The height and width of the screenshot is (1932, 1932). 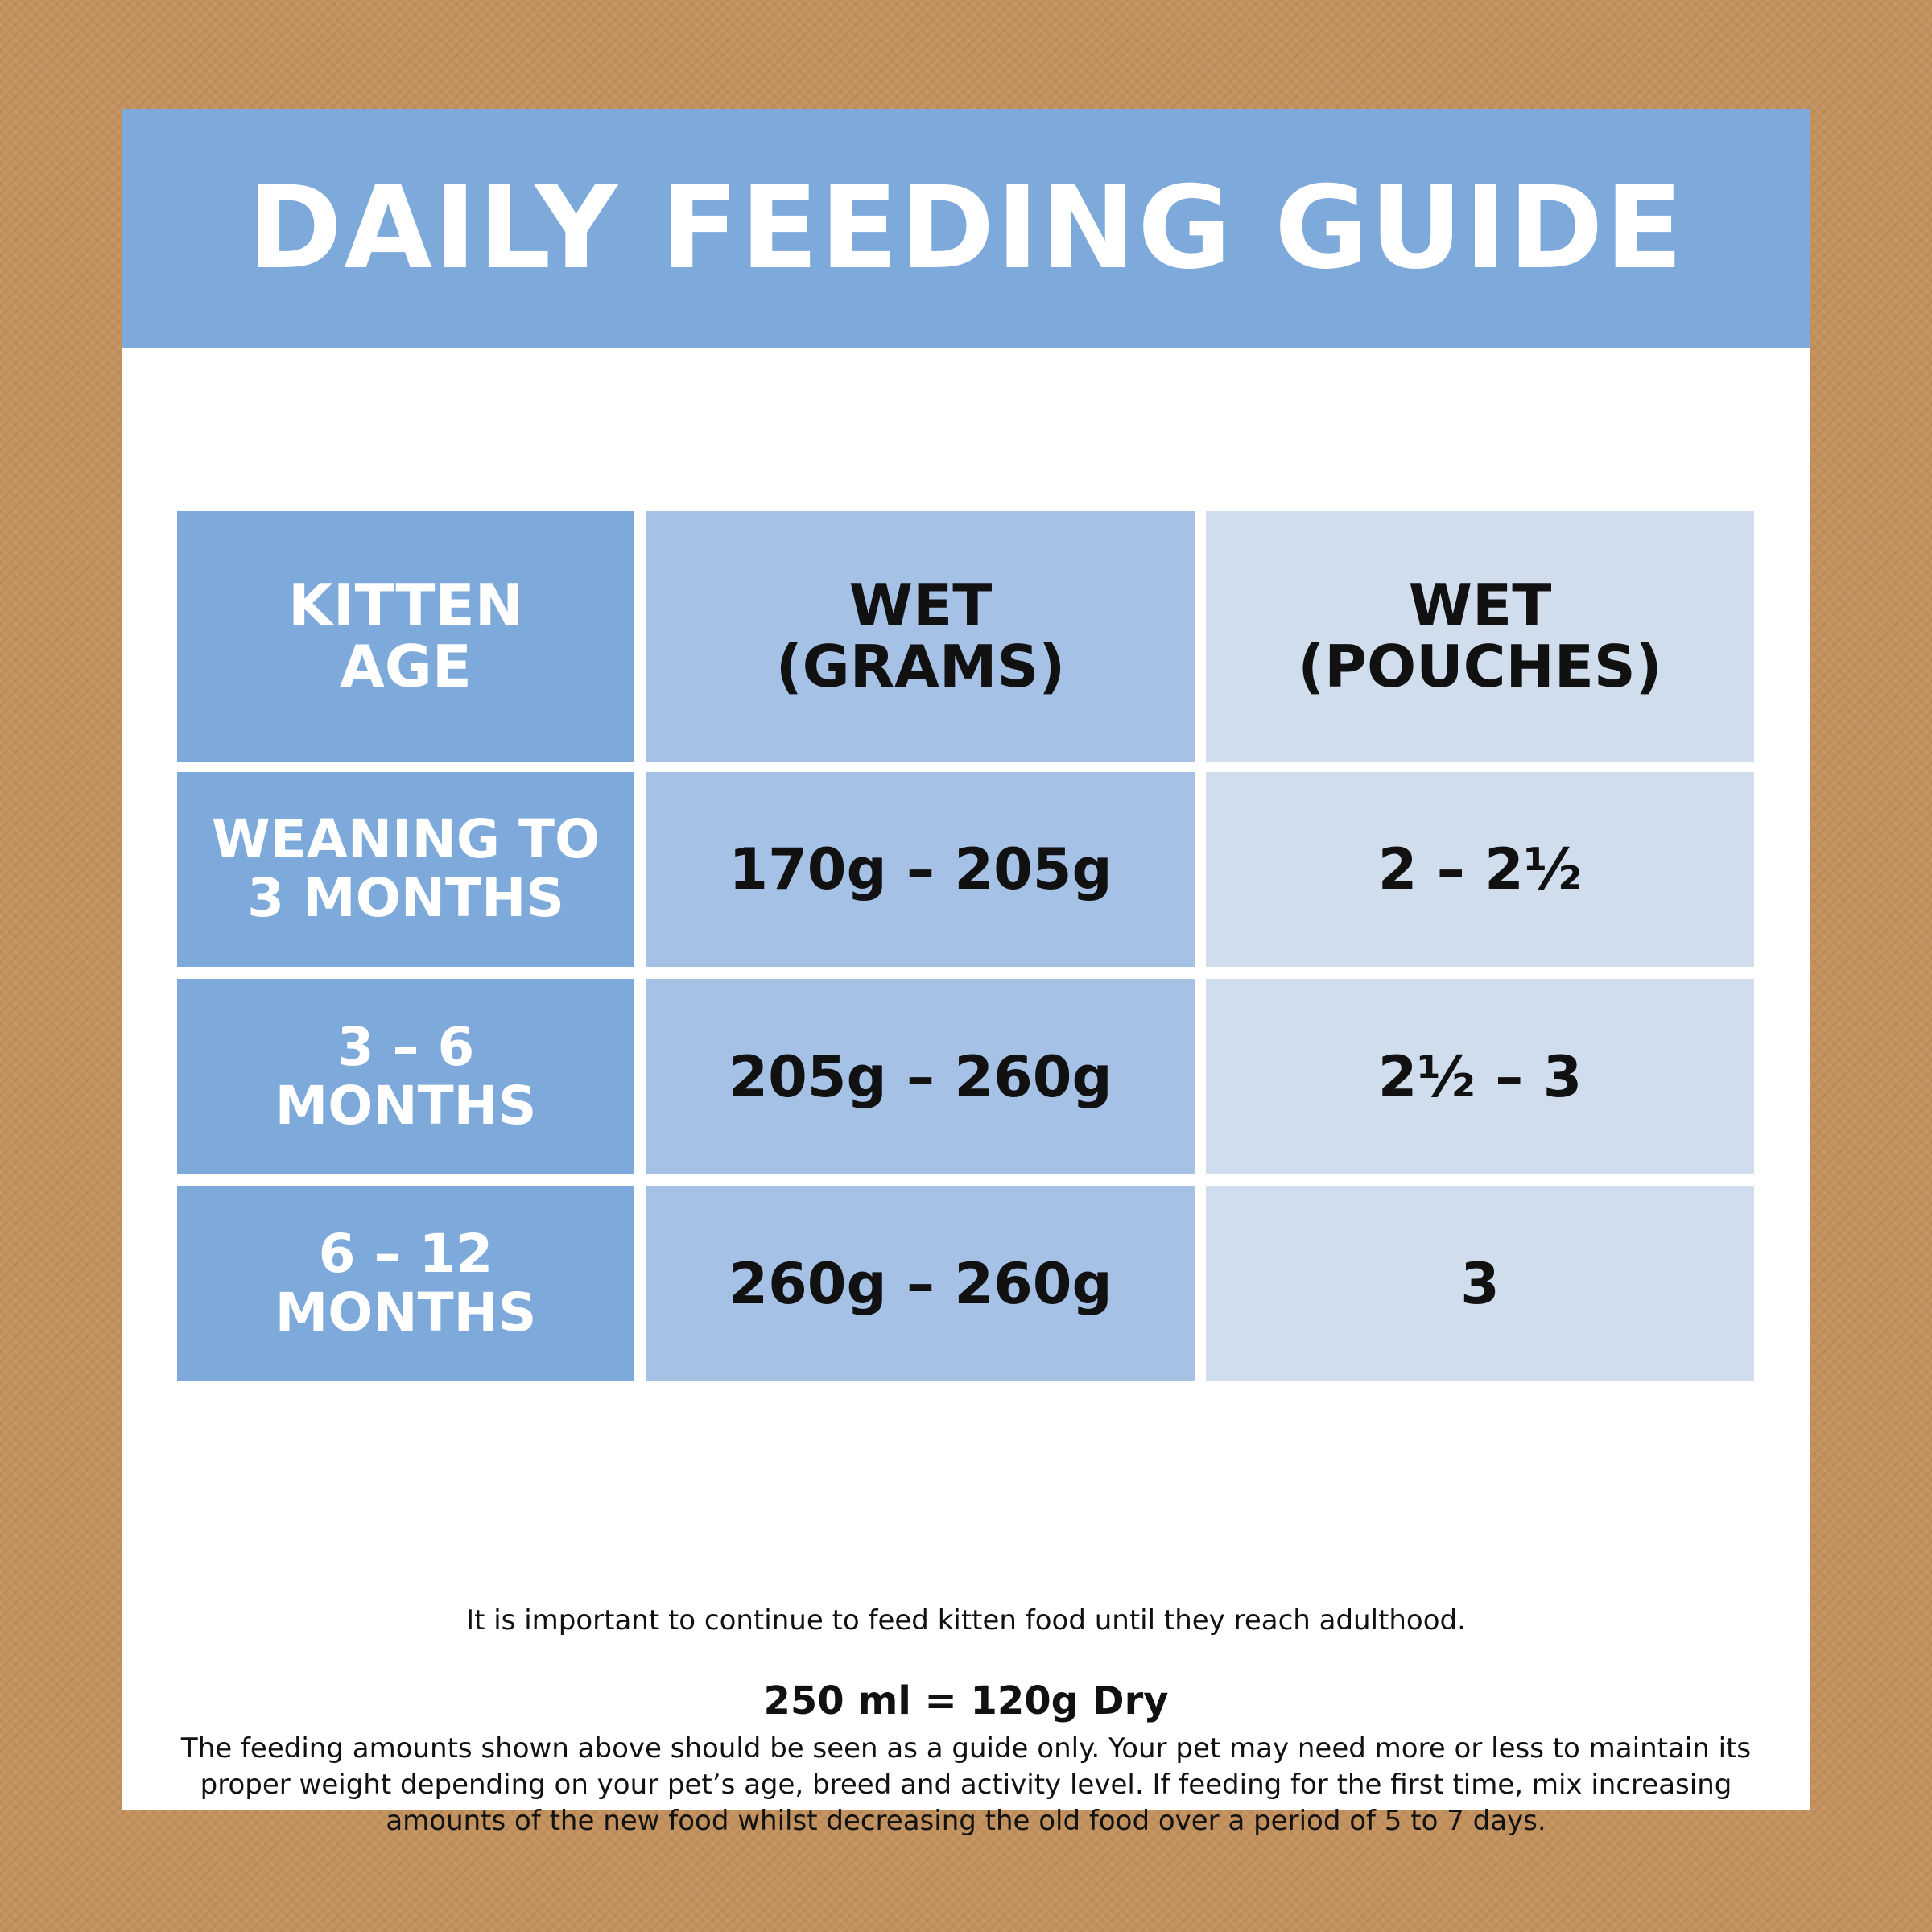 I want to click on table-row-age: WEANING TO 3 MONTHS, so click(x=405, y=869).